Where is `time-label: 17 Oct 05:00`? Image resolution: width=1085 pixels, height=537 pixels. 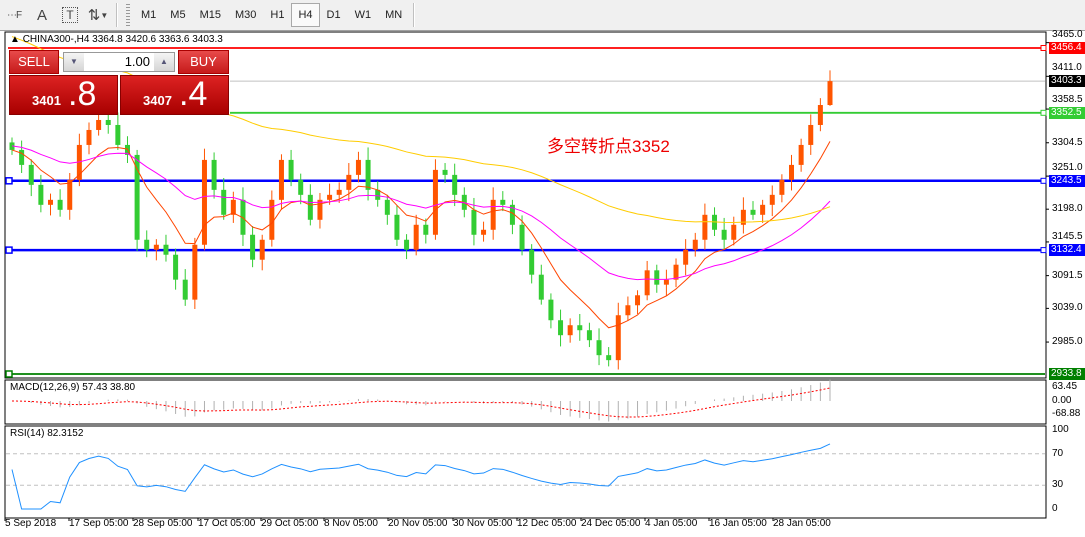 time-label: 17 Oct 05:00 is located at coordinates (227, 523).